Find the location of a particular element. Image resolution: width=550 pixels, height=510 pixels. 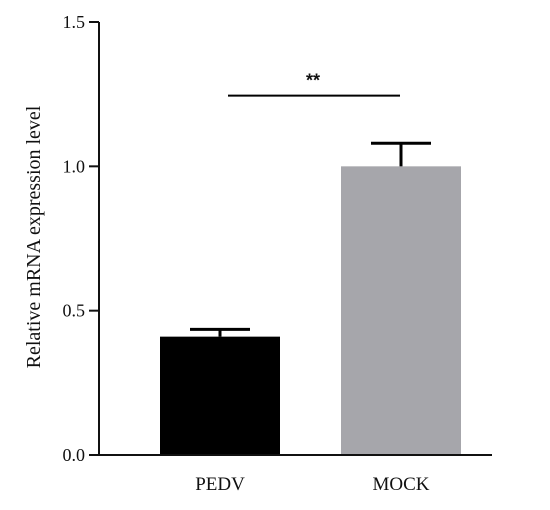

y-tick-label: 1.0 is located at coordinates (74, 166).